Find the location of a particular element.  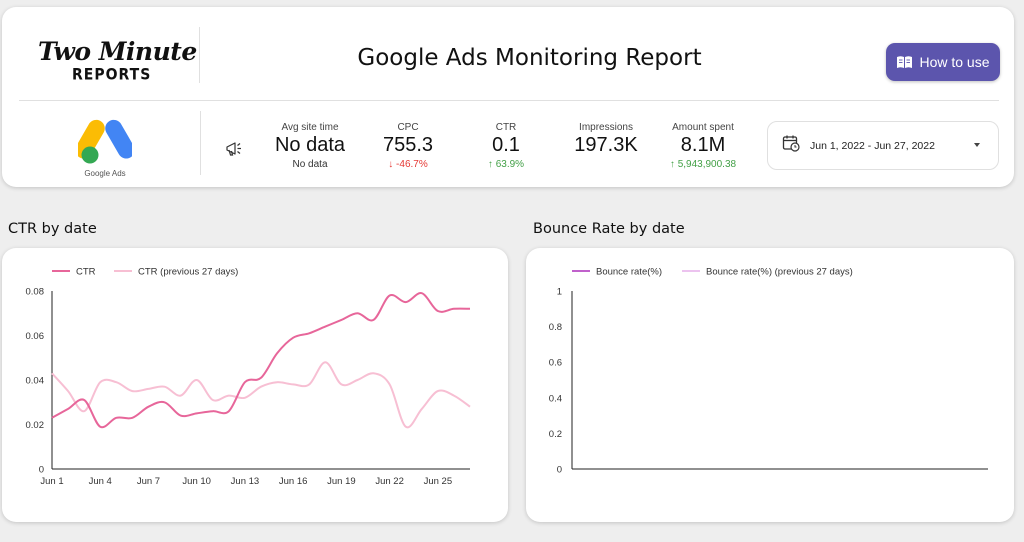

metric-ctr: CTR 0.1 ↑ 63.9% is located at coordinates (506, 146).